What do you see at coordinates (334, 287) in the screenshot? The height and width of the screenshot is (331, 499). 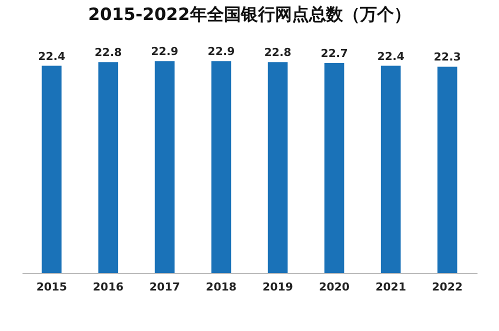 I see `x-tick-label: 2020` at bounding box center [334, 287].